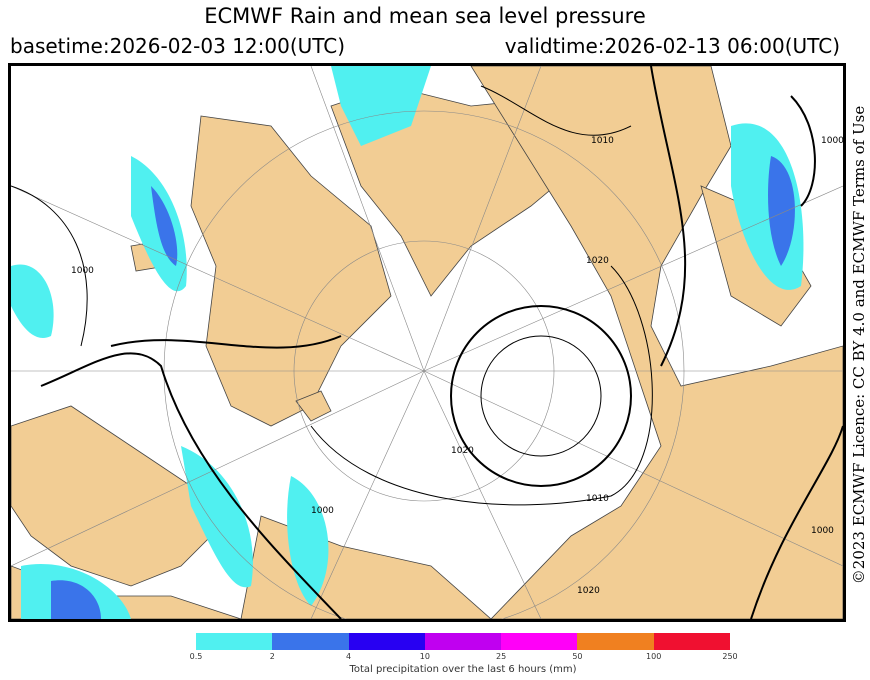 This screenshot has height=680, width=870. What do you see at coordinates (730, 656) in the screenshot?
I see `legend-tick: 250` at bounding box center [730, 656].